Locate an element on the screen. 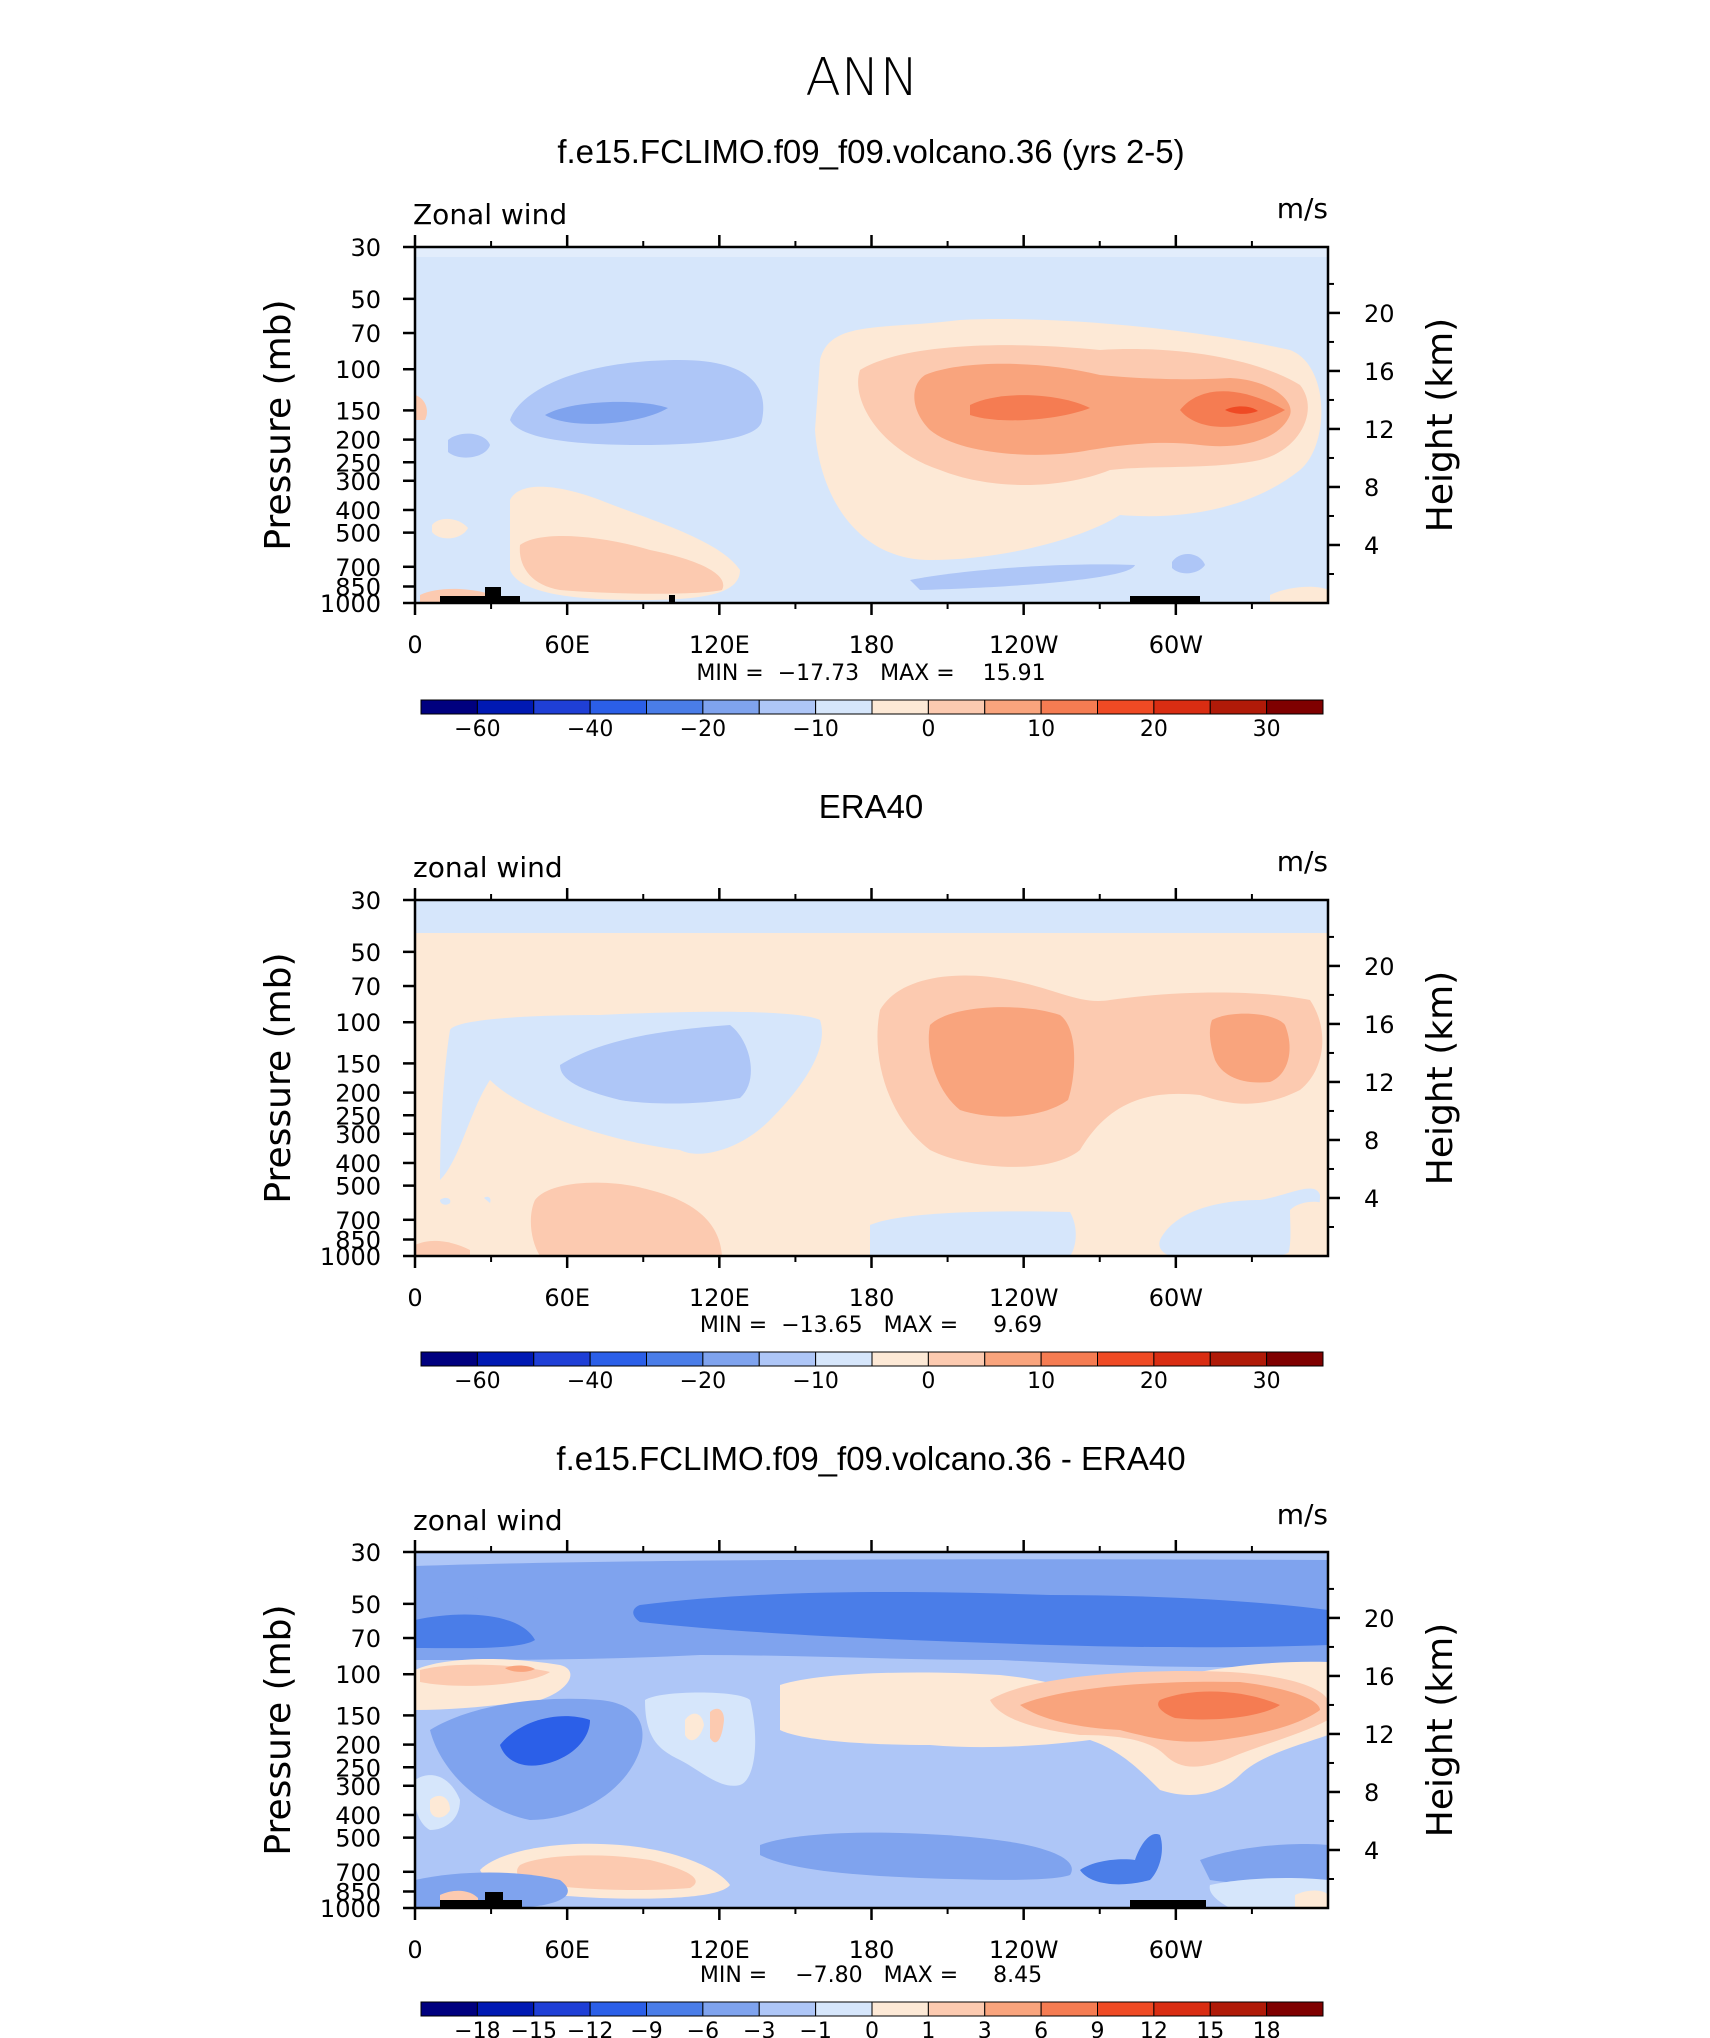  panel-1-westerly-peak is located at coordinates (1241, 410).